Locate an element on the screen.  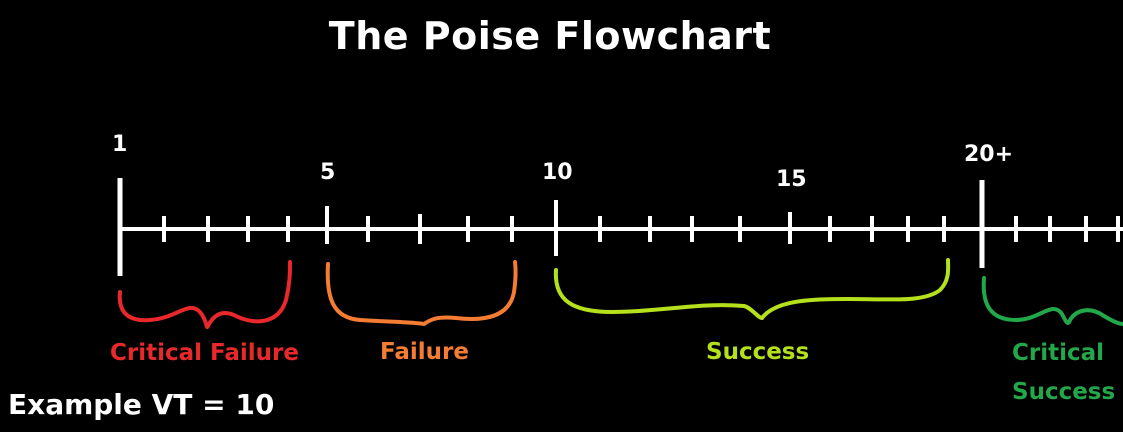
scale-marker-1: 1 is located at coordinates (120, 144).